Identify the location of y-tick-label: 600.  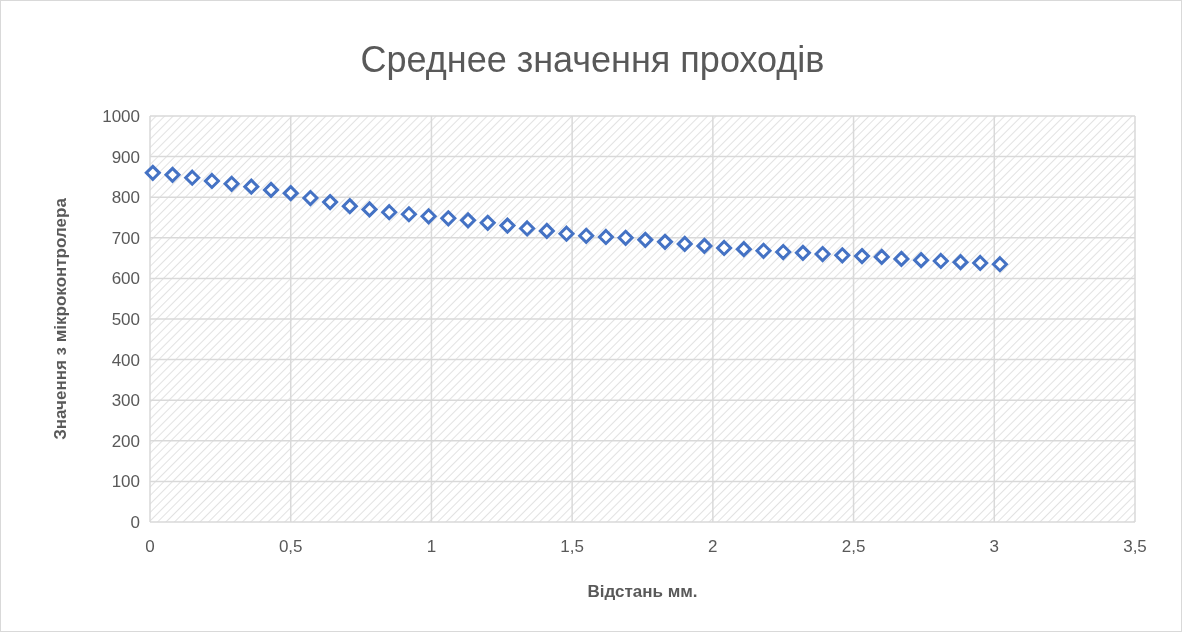
(125, 279).